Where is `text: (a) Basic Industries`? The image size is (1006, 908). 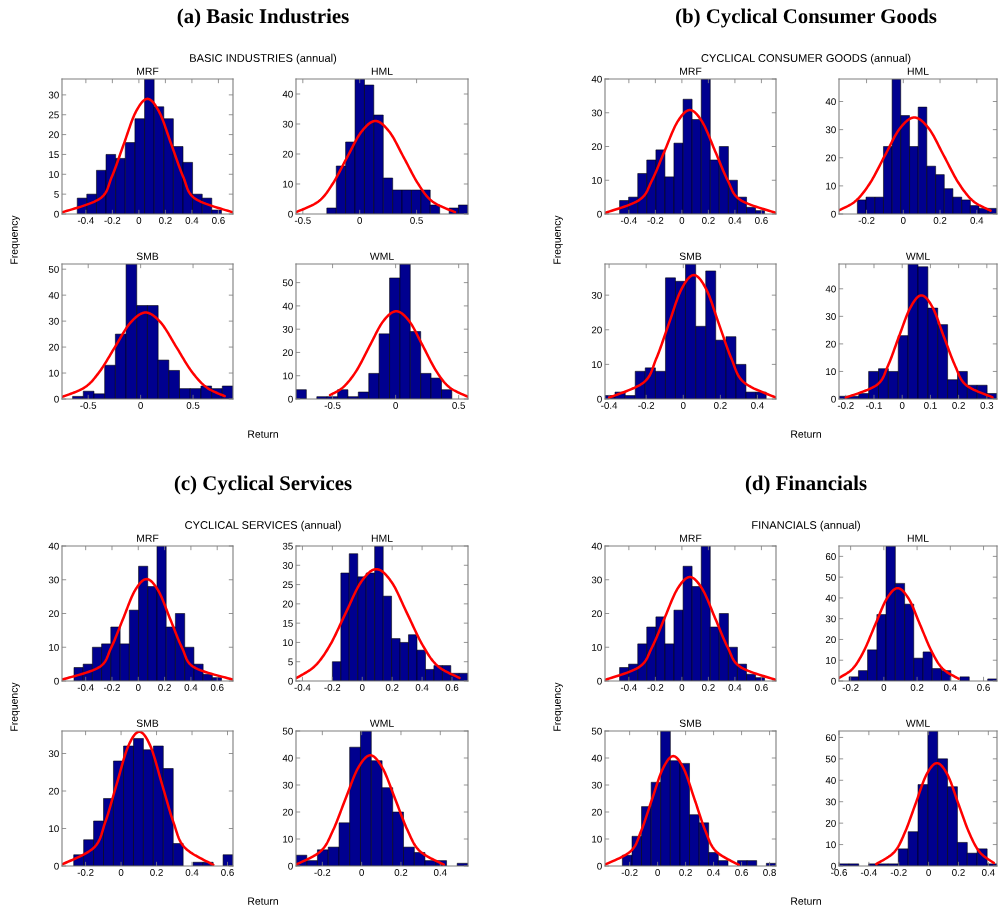 text: (a) Basic Industries is located at coordinates (263, 18).